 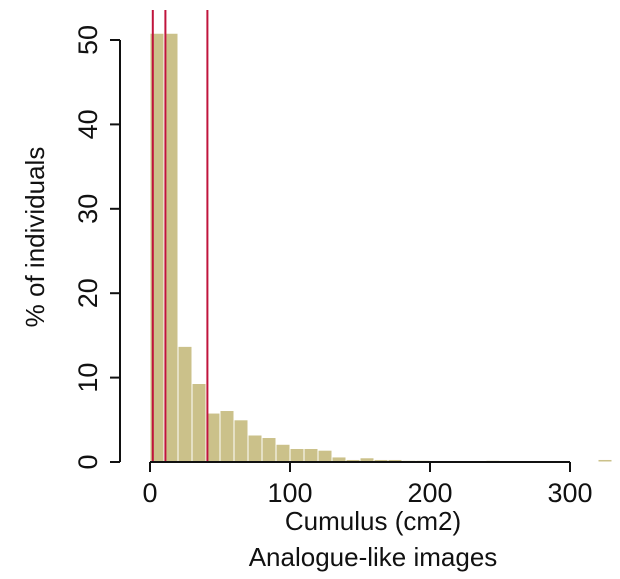 I want to click on x-axis-label: Cumulus (cm2), so click(x=373, y=521).